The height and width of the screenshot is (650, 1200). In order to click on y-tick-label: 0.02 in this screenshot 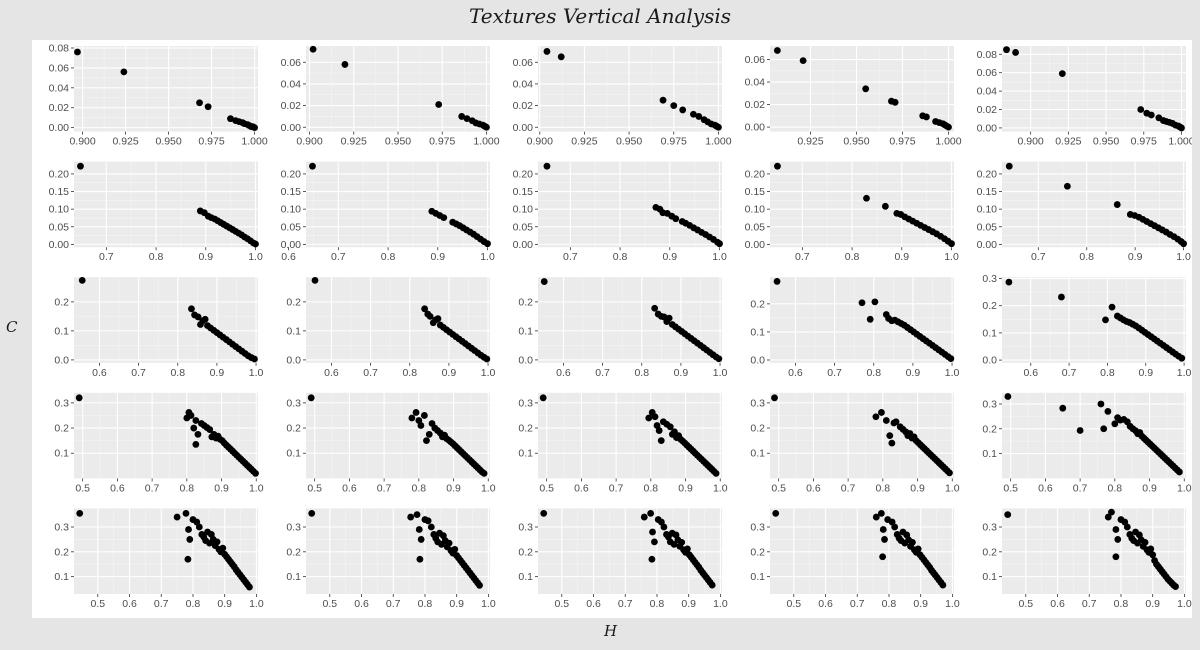, I will do `click(987, 110)`.